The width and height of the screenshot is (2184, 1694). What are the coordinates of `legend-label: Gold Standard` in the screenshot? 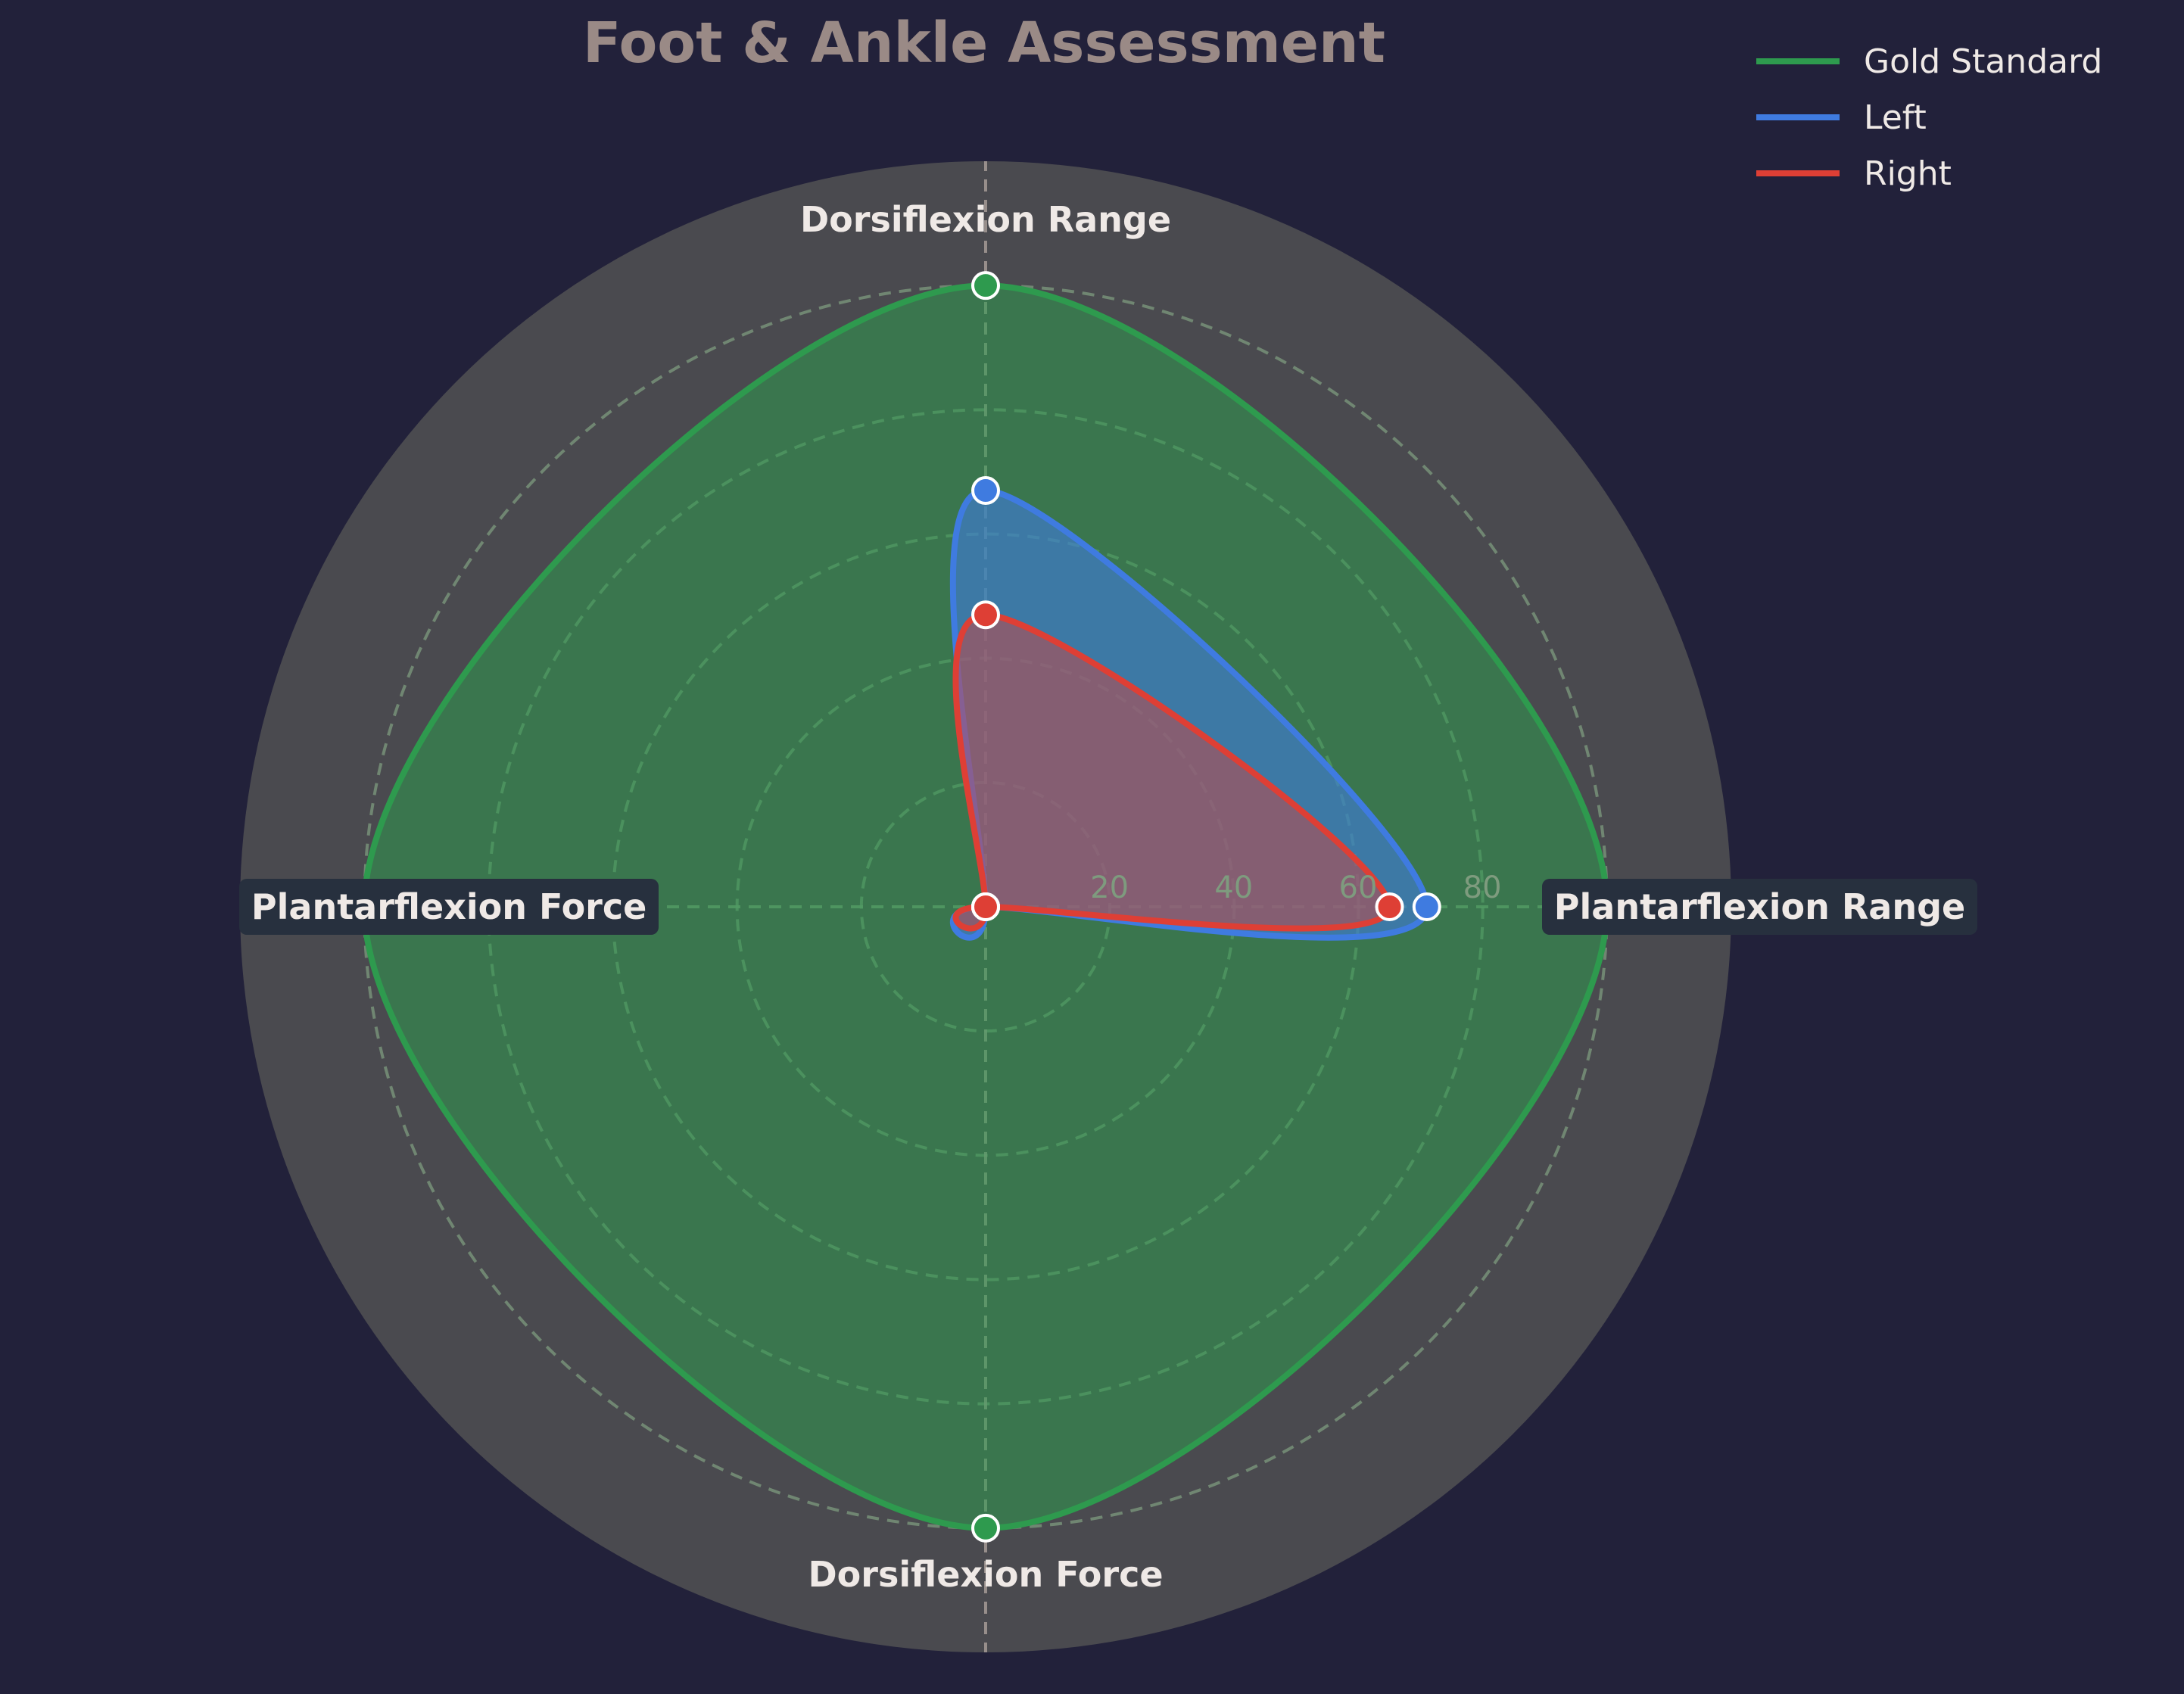 It's located at (1984, 61).